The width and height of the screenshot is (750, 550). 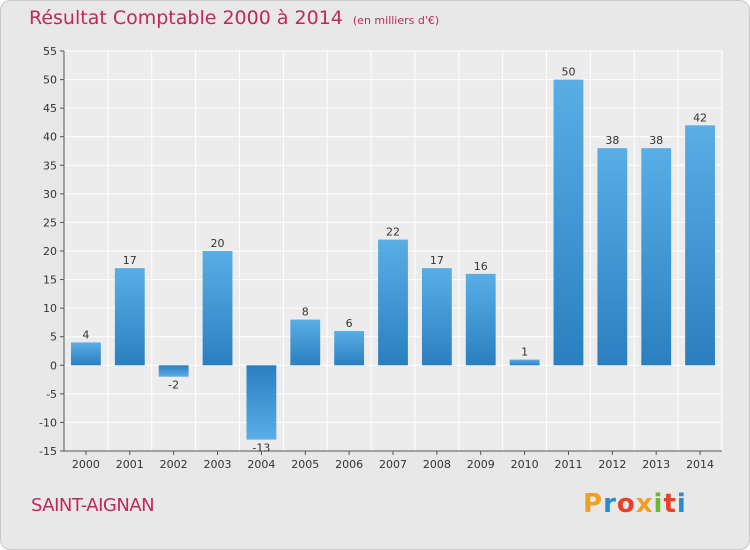 I want to click on bar-2013, so click(x=656, y=257).